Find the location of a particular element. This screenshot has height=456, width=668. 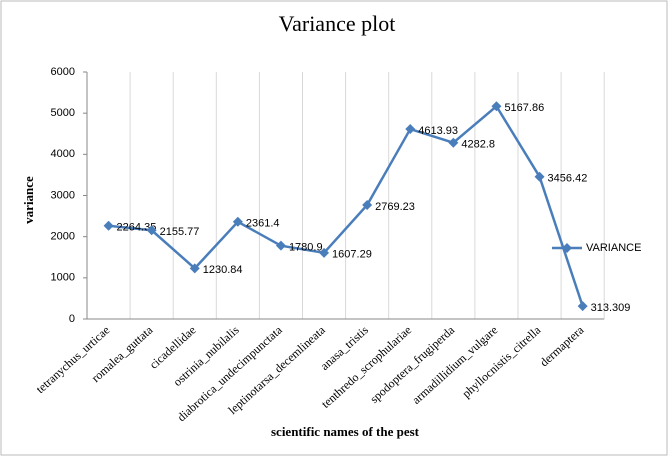

y-tick-label: 4000 is located at coordinates (63, 154).